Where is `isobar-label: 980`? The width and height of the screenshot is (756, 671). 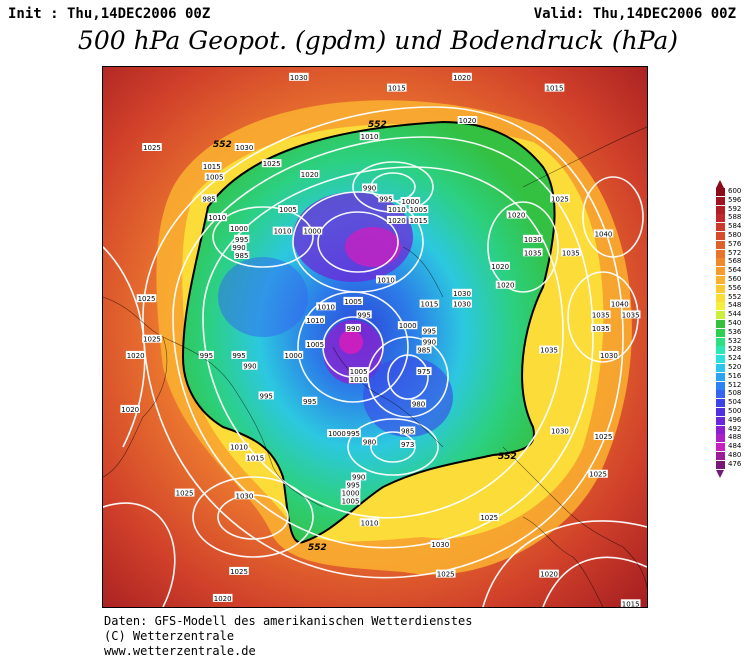 isobar-label: 980 is located at coordinates (418, 404).